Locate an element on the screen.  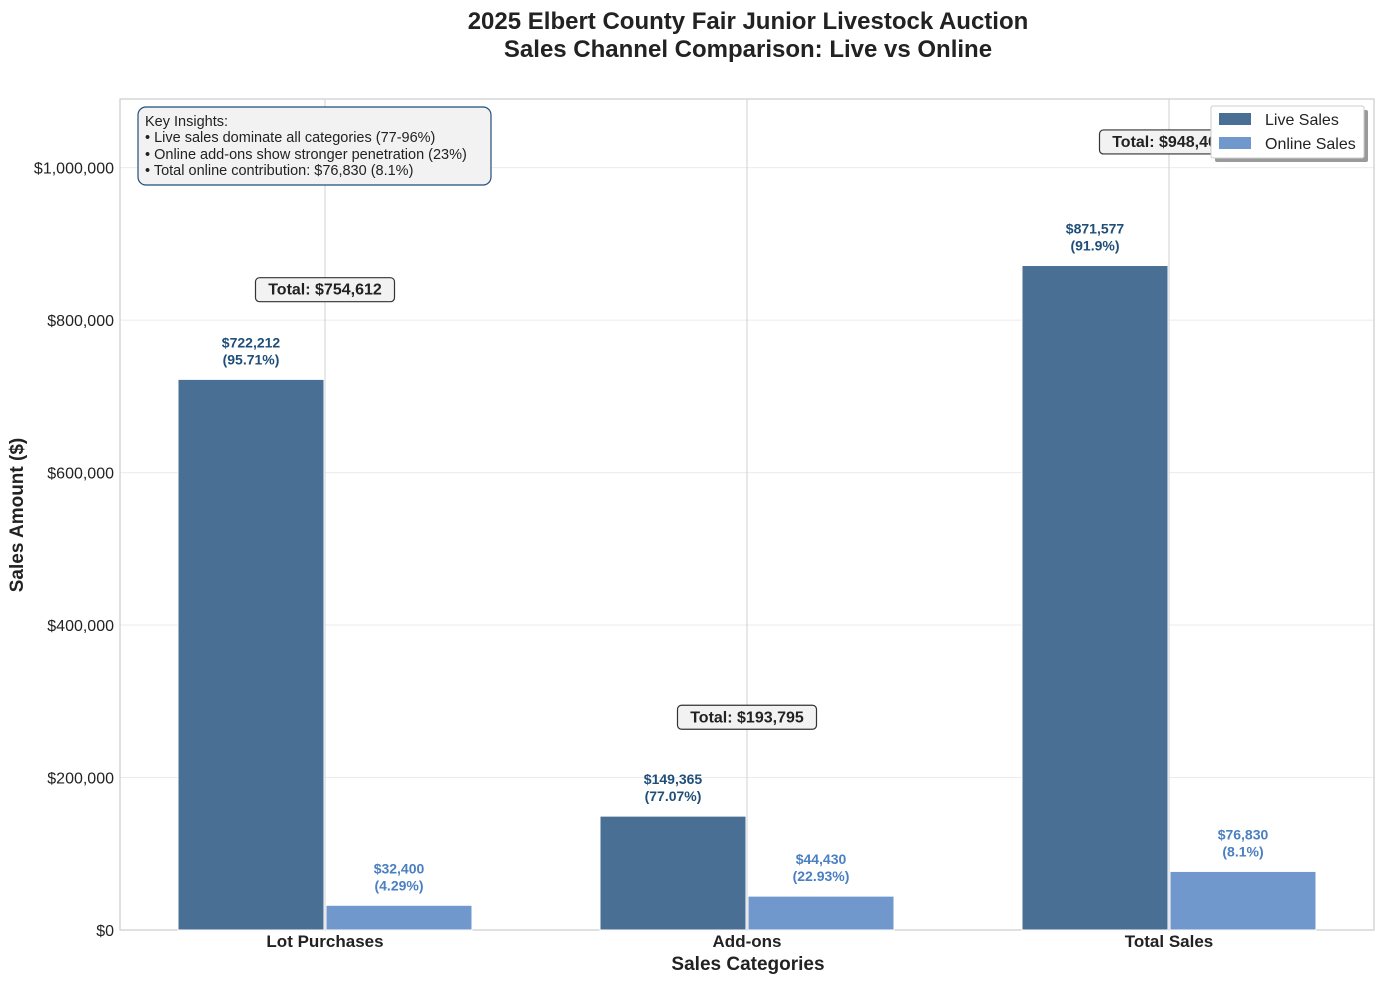
y-tick-label: $800,000 is located at coordinates (80, 321).